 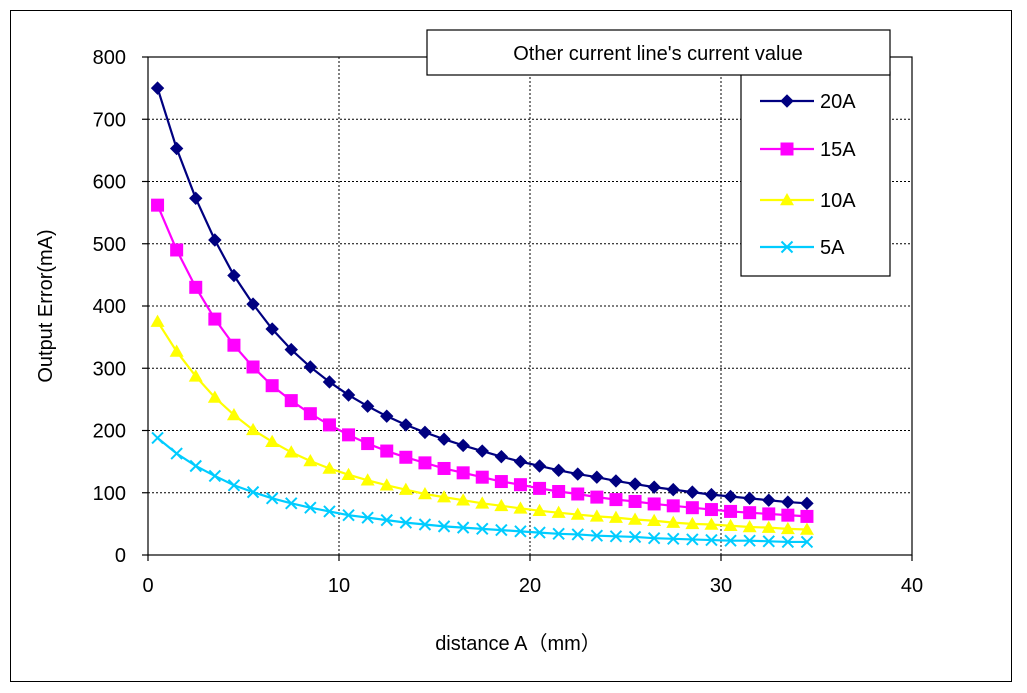 I want to click on legend-item-20A: 20A, so click(x=808, y=102).